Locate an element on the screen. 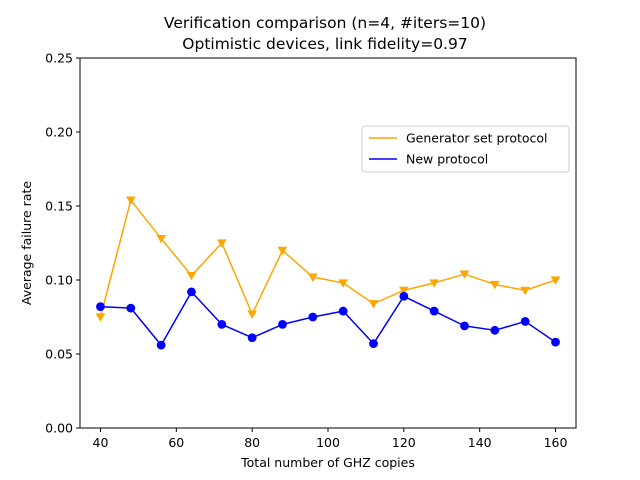 The image size is (640, 480). x-axis-label: Total number of GHZ copies is located at coordinates (327, 462).